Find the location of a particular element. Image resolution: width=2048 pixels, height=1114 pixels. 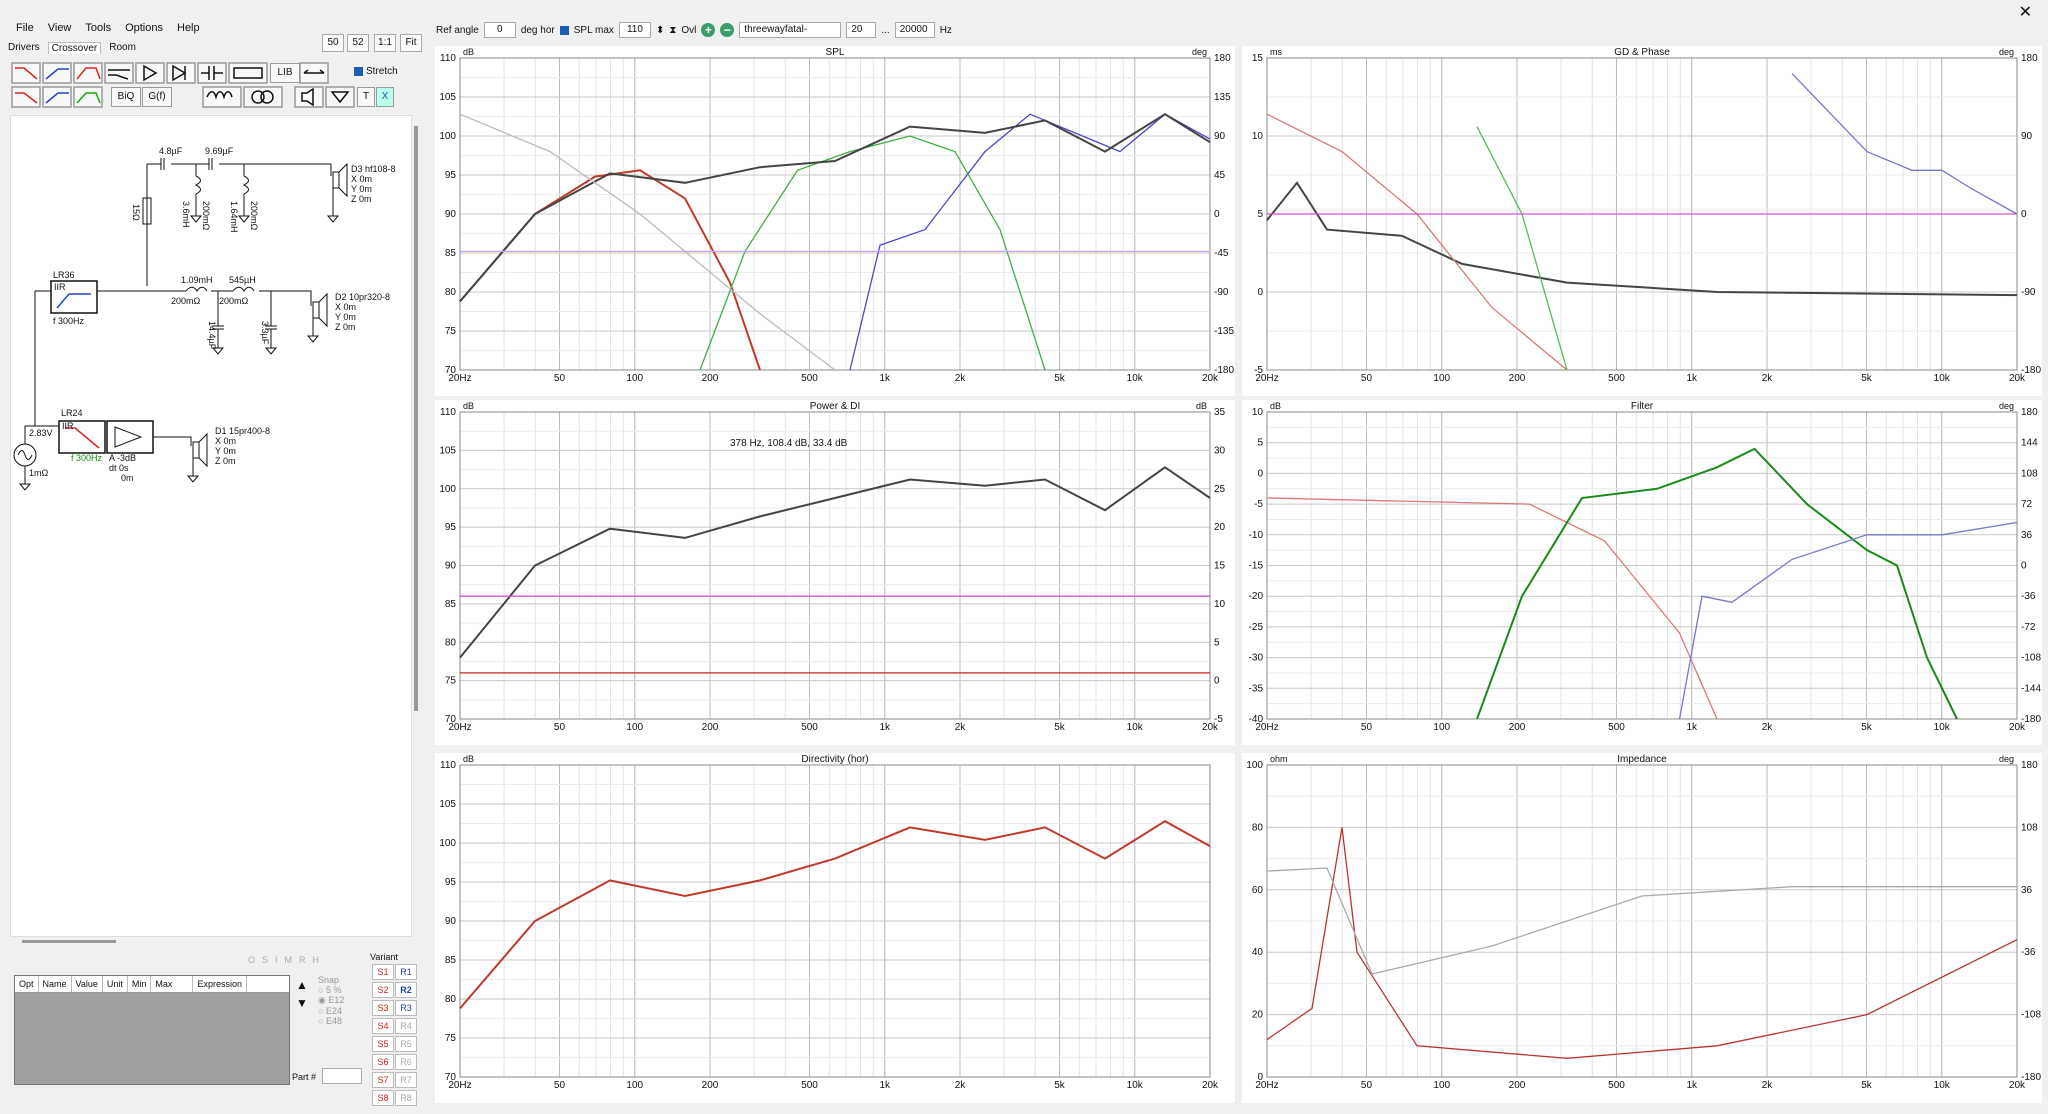

x-tick-label: 200 is located at coordinates (710, 727).